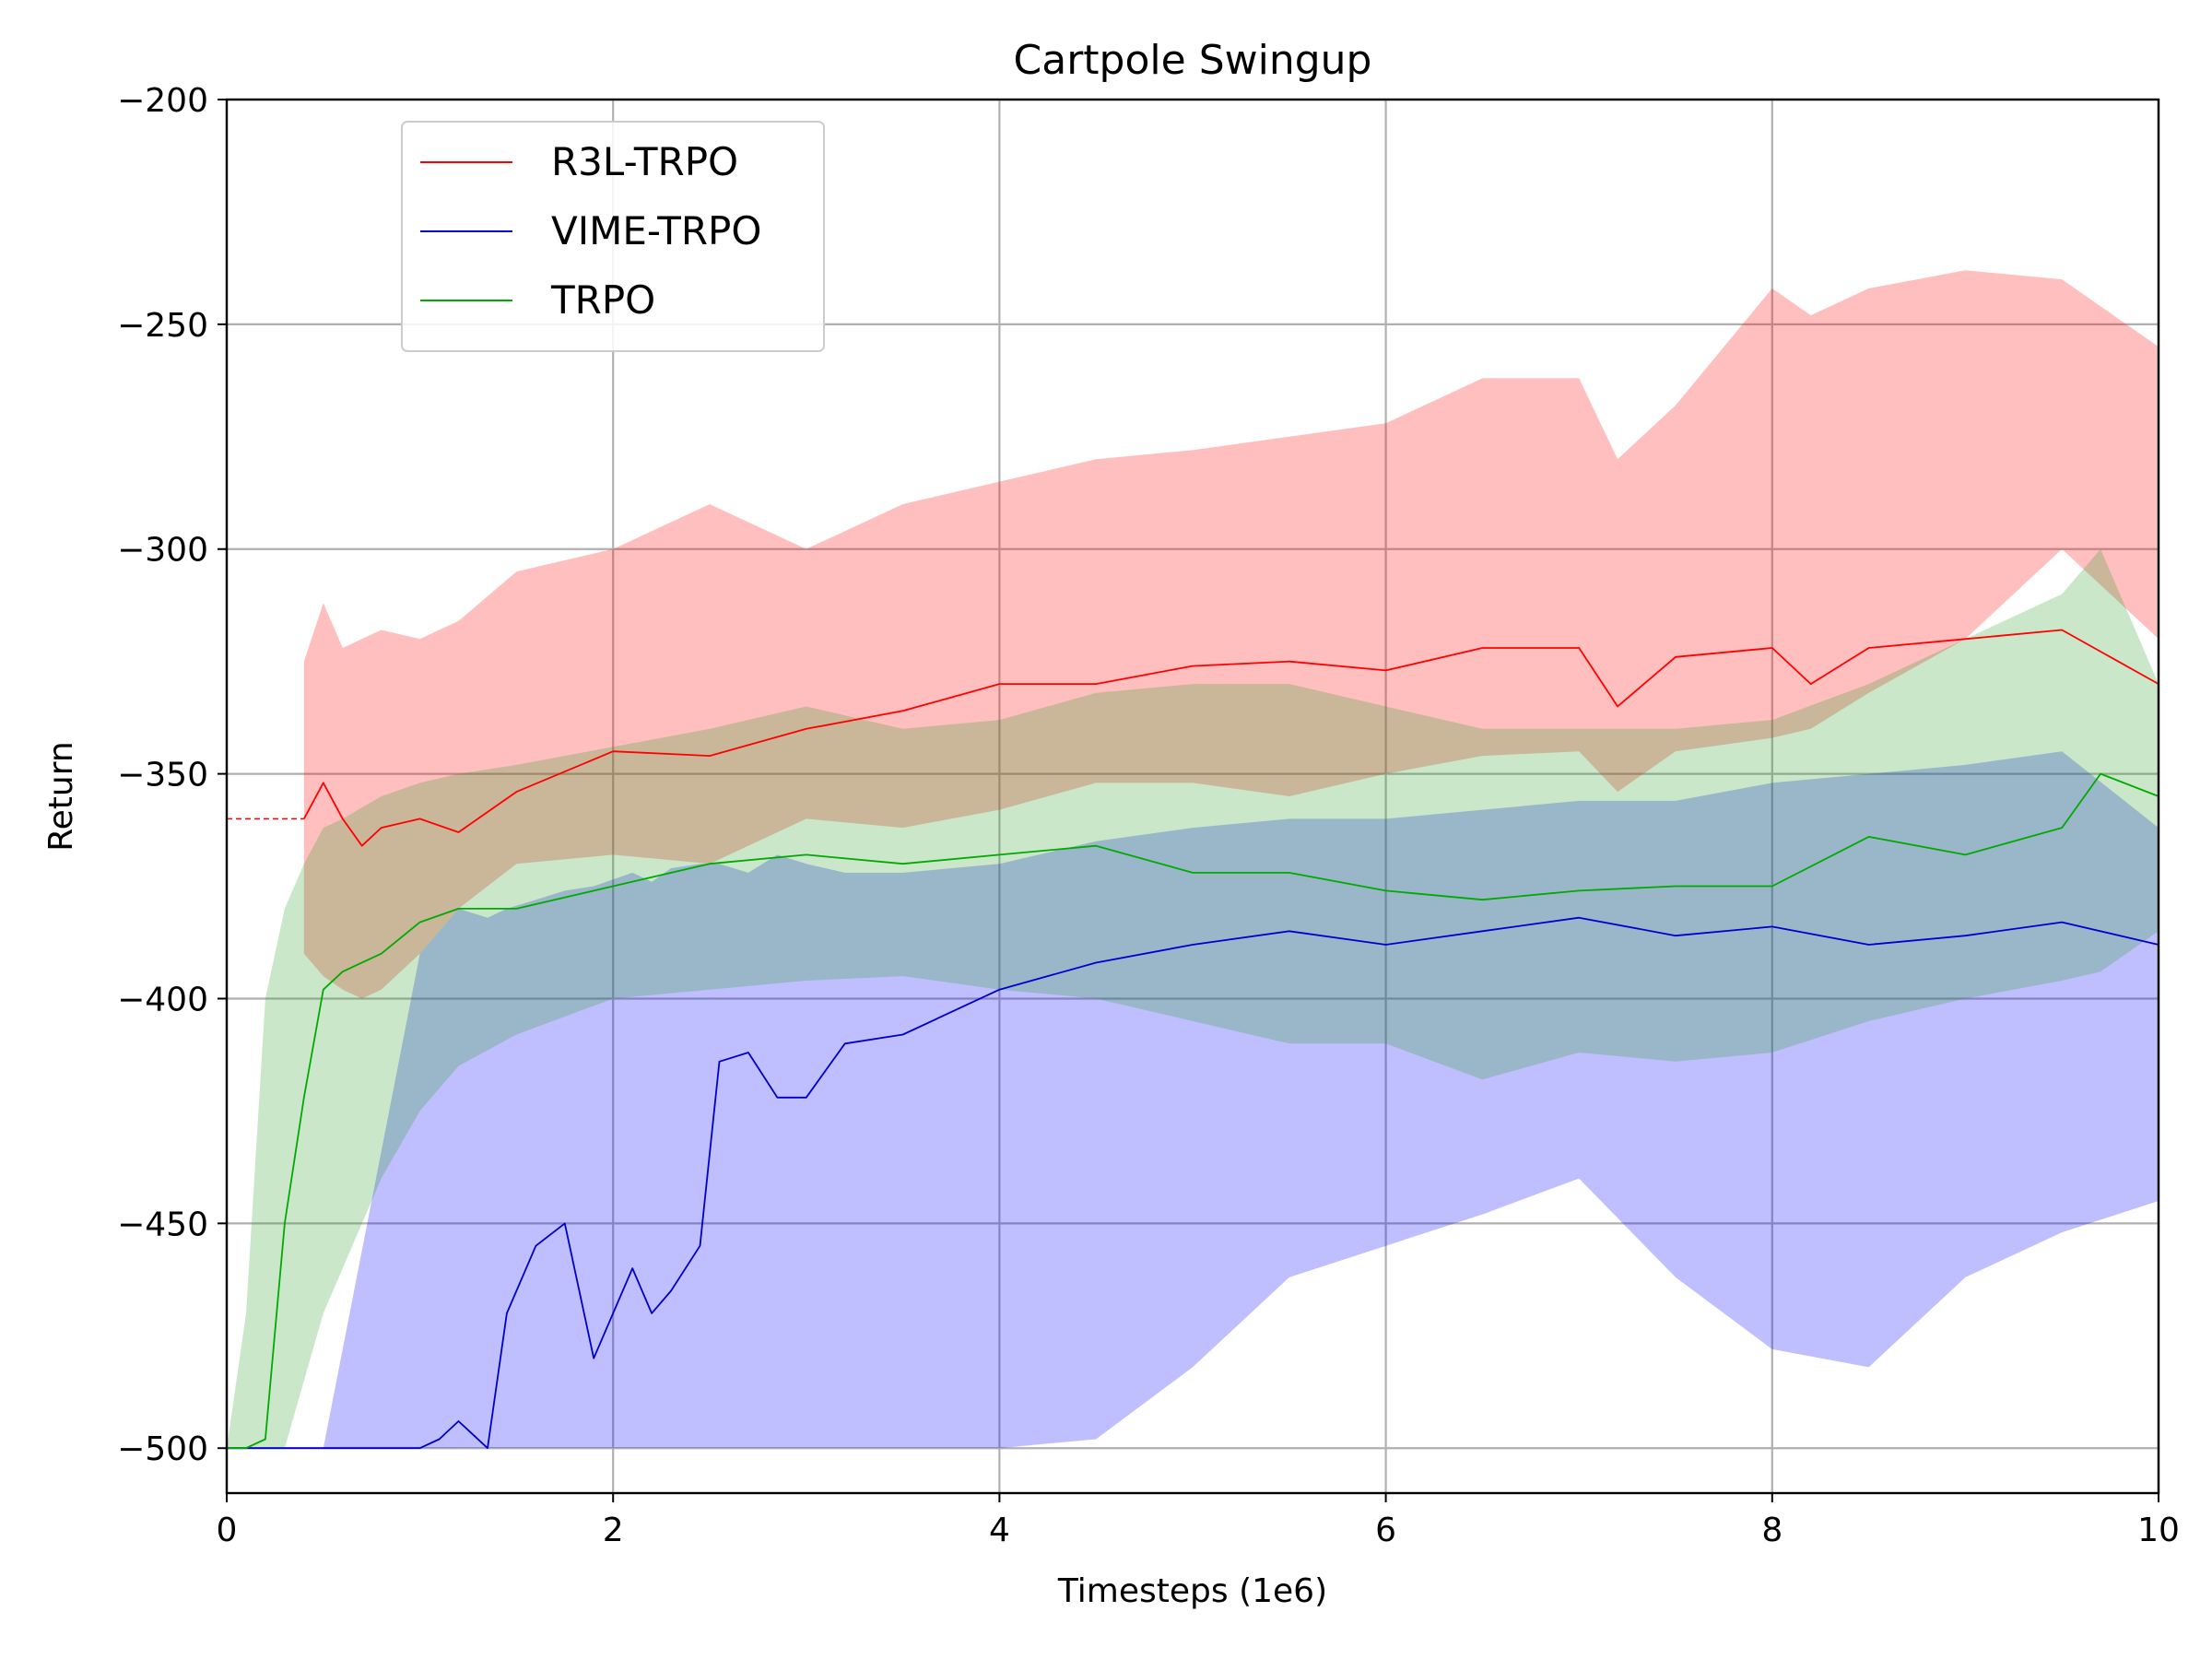  Describe the element at coordinates (1192, 1591) in the screenshot. I see `x-axis-label: Timesteps (1e6)` at that location.